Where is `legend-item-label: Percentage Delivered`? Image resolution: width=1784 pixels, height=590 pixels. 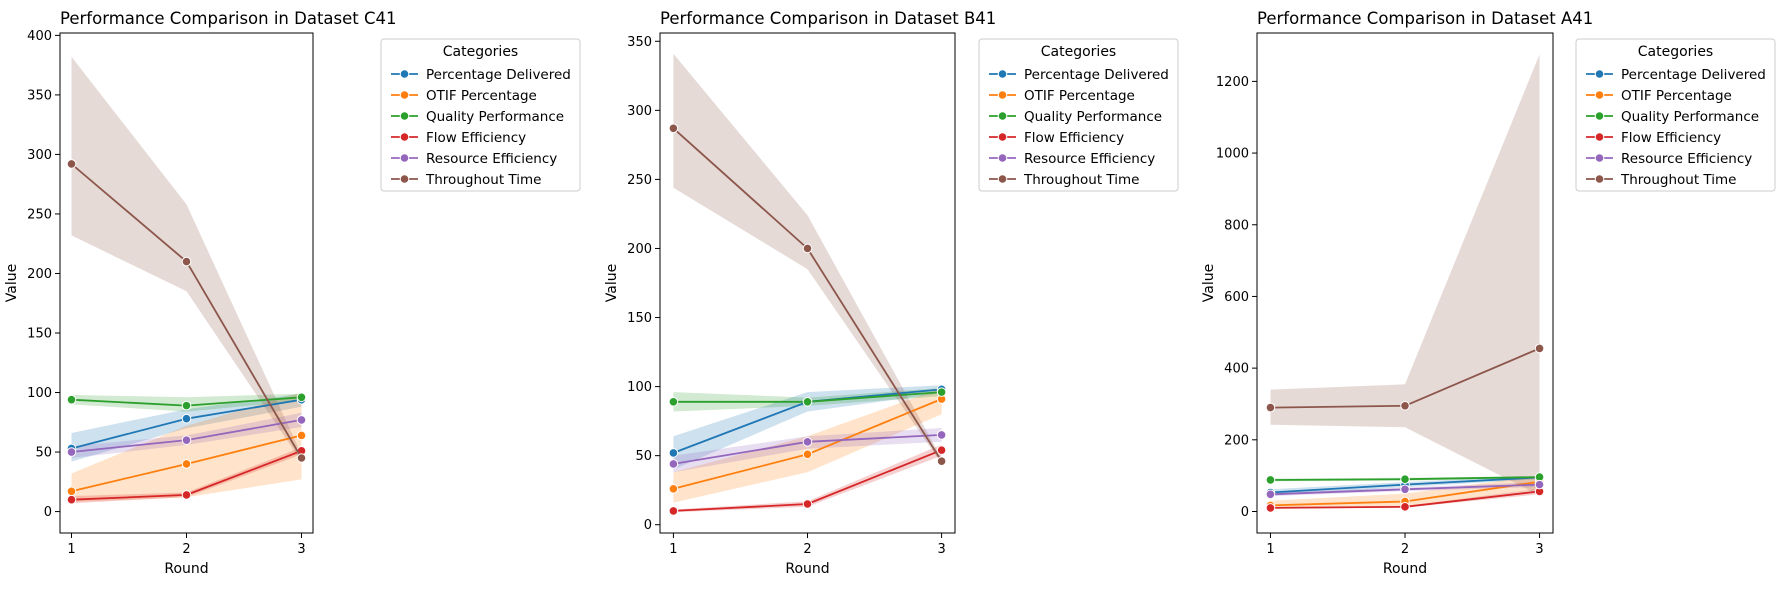 legend-item-label: Percentage Delivered is located at coordinates (1693, 75).